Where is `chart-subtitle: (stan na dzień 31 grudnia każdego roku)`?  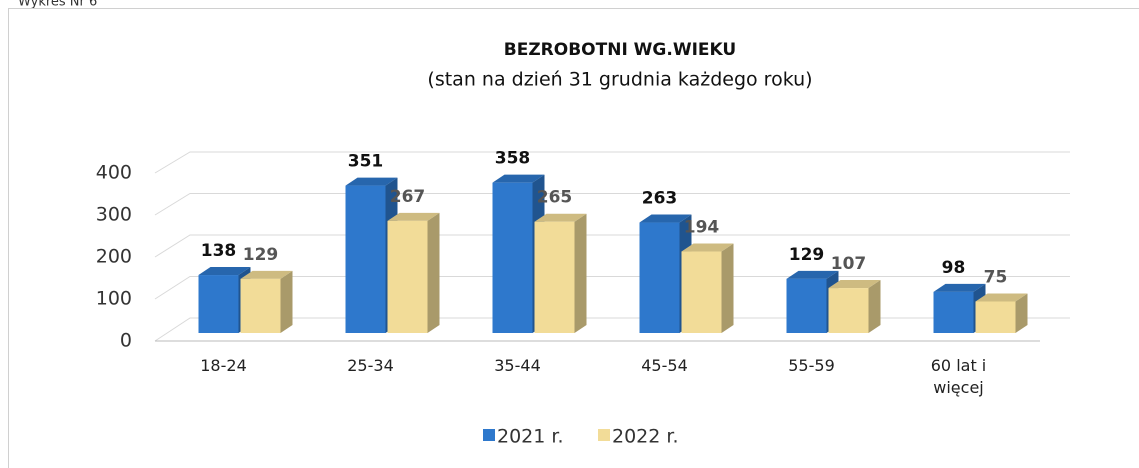
chart-subtitle: (stan na dzień 31 grudnia każdego roku) is located at coordinates (619, 80).